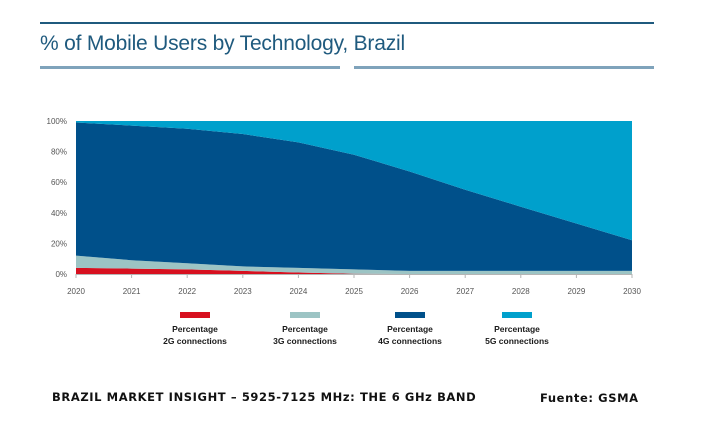  I want to click on legend-item-2g: Percentage 2G connections, so click(195, 329).